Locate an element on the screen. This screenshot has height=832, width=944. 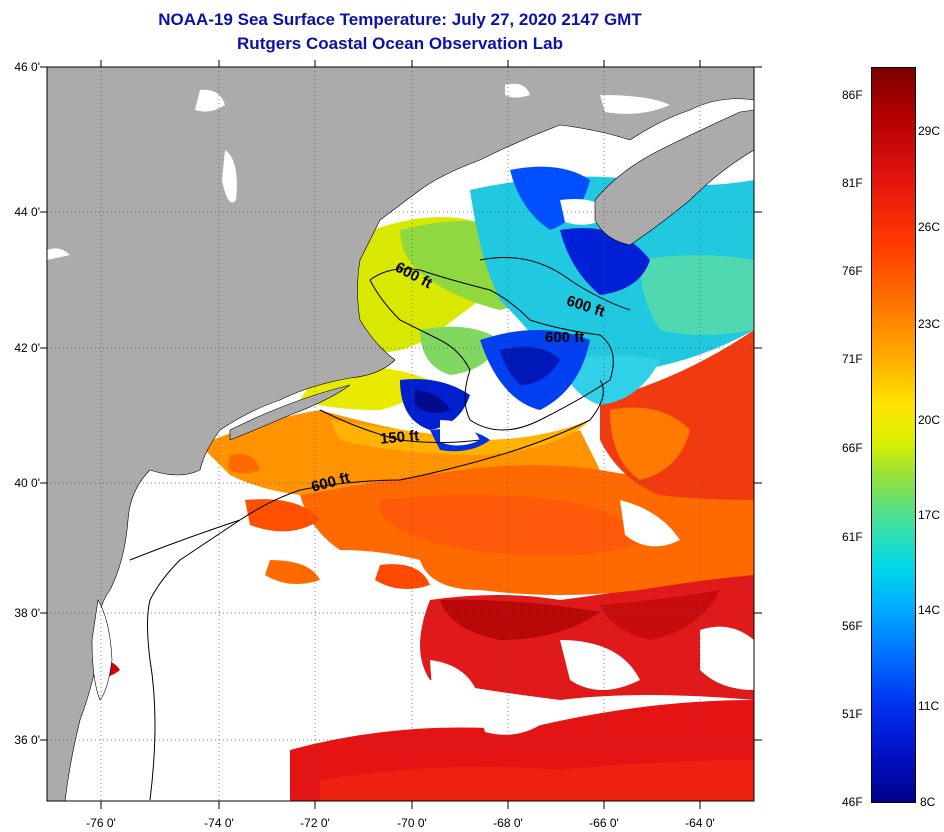
colorbar-c-26: 26C is located at coordinates (929, 227).